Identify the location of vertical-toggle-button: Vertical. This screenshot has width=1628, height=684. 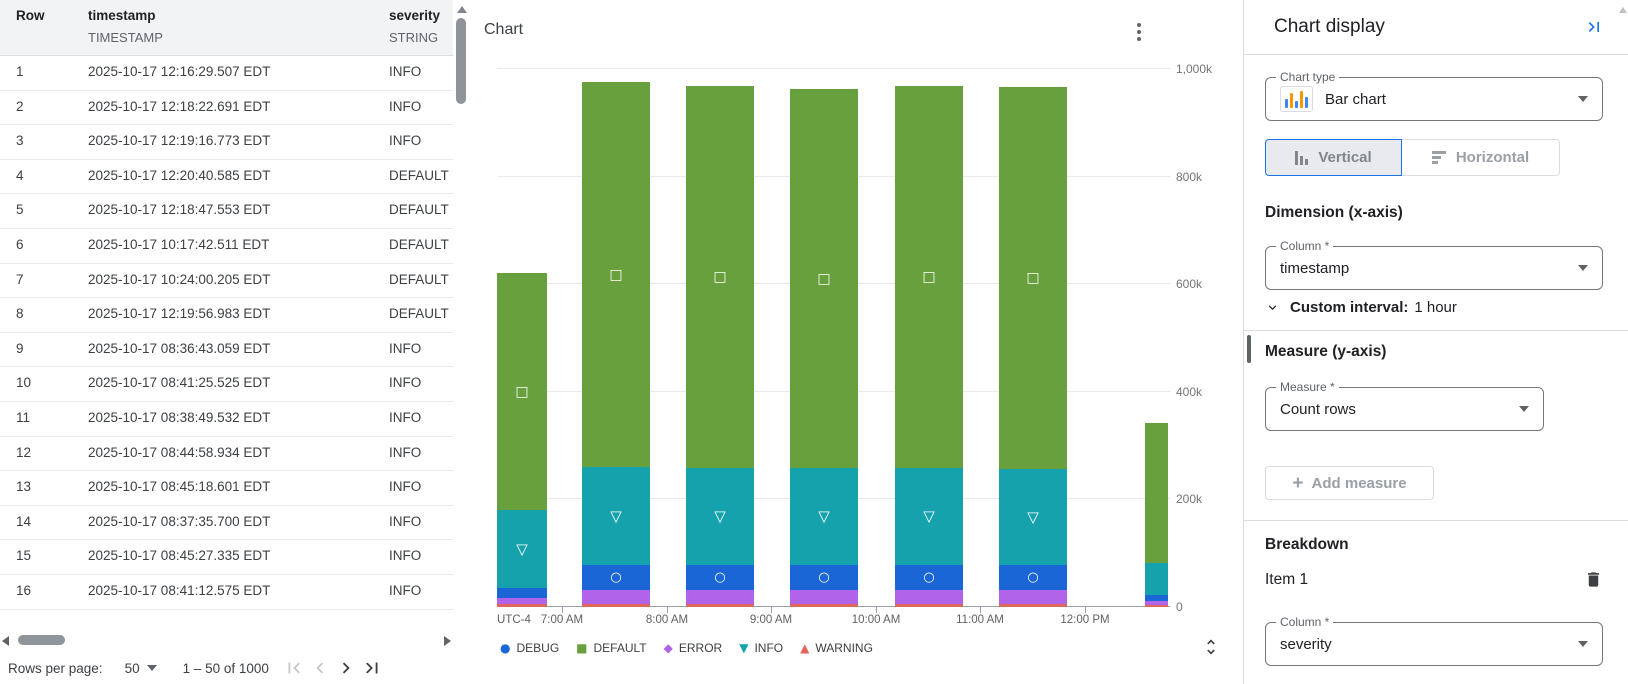
(1333, 157).